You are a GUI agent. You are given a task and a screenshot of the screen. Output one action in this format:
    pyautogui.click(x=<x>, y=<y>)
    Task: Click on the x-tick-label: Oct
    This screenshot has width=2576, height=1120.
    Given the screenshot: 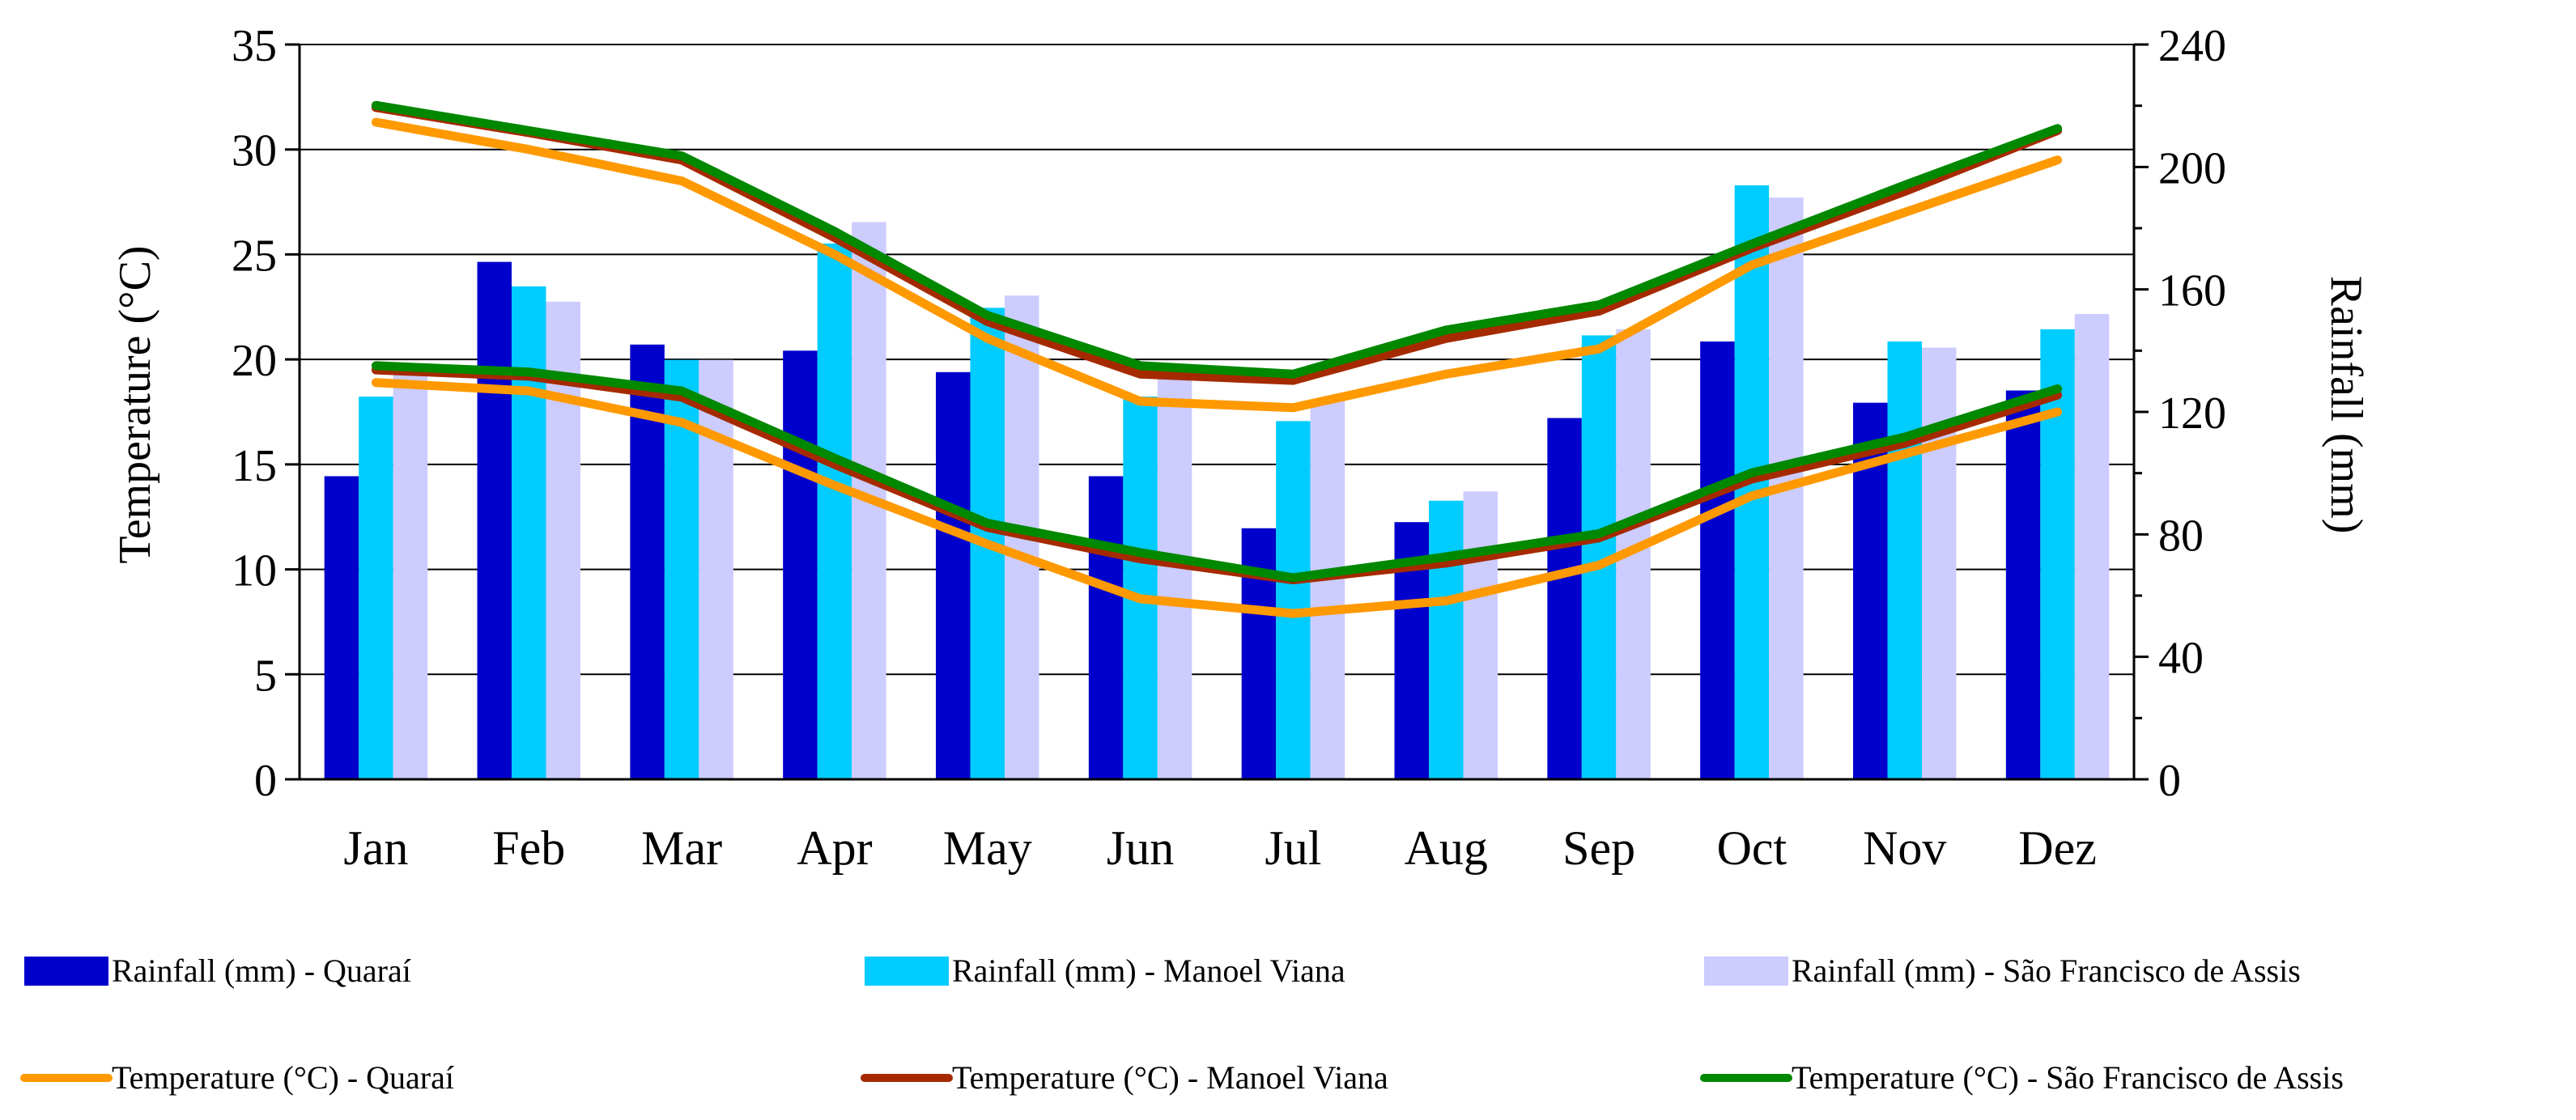 What is the action you would take?
    pyautogui.click(x=1752, y=848)
    